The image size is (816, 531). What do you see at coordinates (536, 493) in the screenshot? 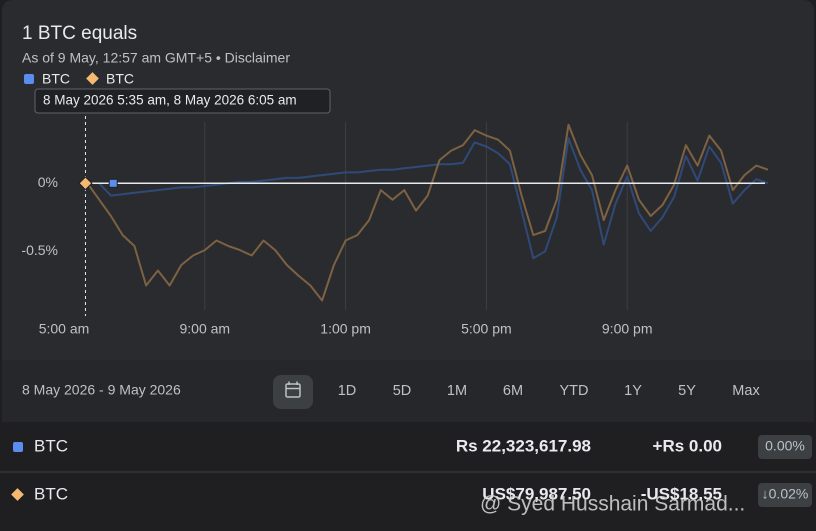
I see `row-price: US$79,987.50` at bounding box center [536, 493].